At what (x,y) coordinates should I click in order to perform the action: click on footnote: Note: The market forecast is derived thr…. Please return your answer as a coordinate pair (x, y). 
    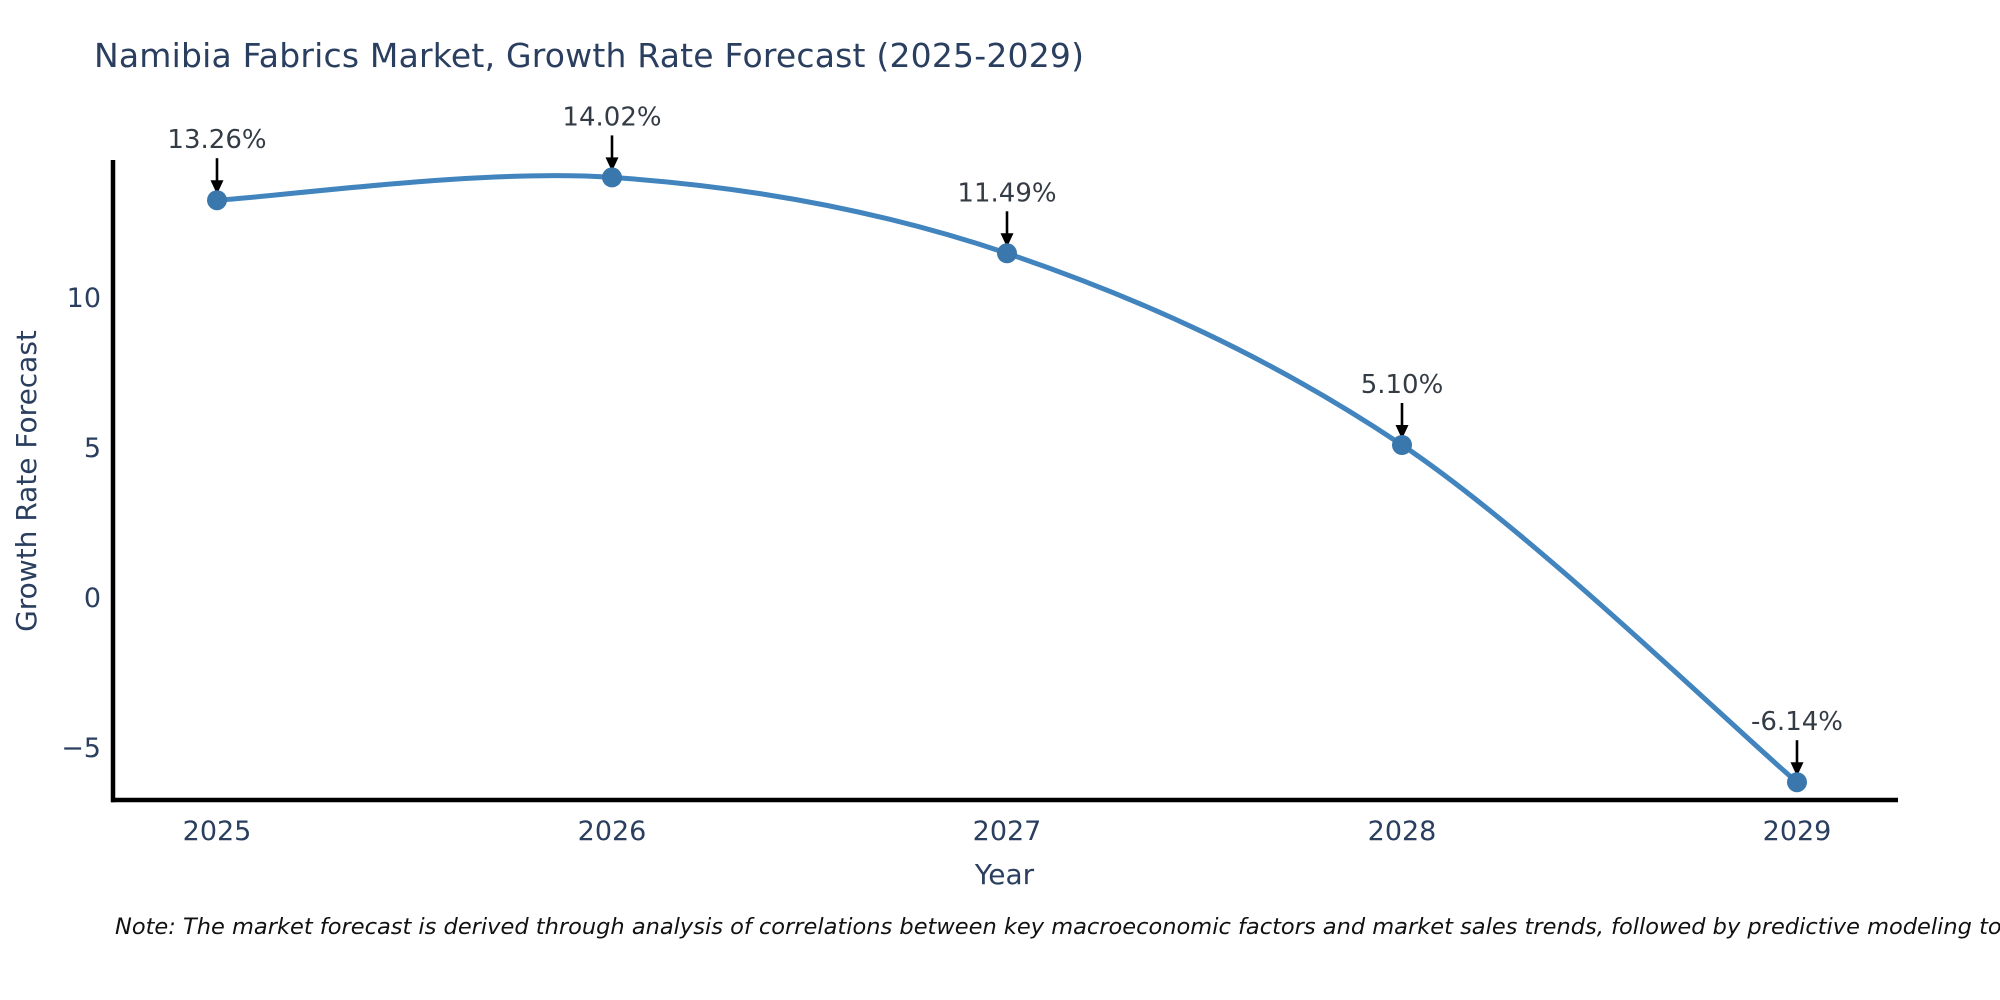
    Looking at the image, I should click on (1057, 927).